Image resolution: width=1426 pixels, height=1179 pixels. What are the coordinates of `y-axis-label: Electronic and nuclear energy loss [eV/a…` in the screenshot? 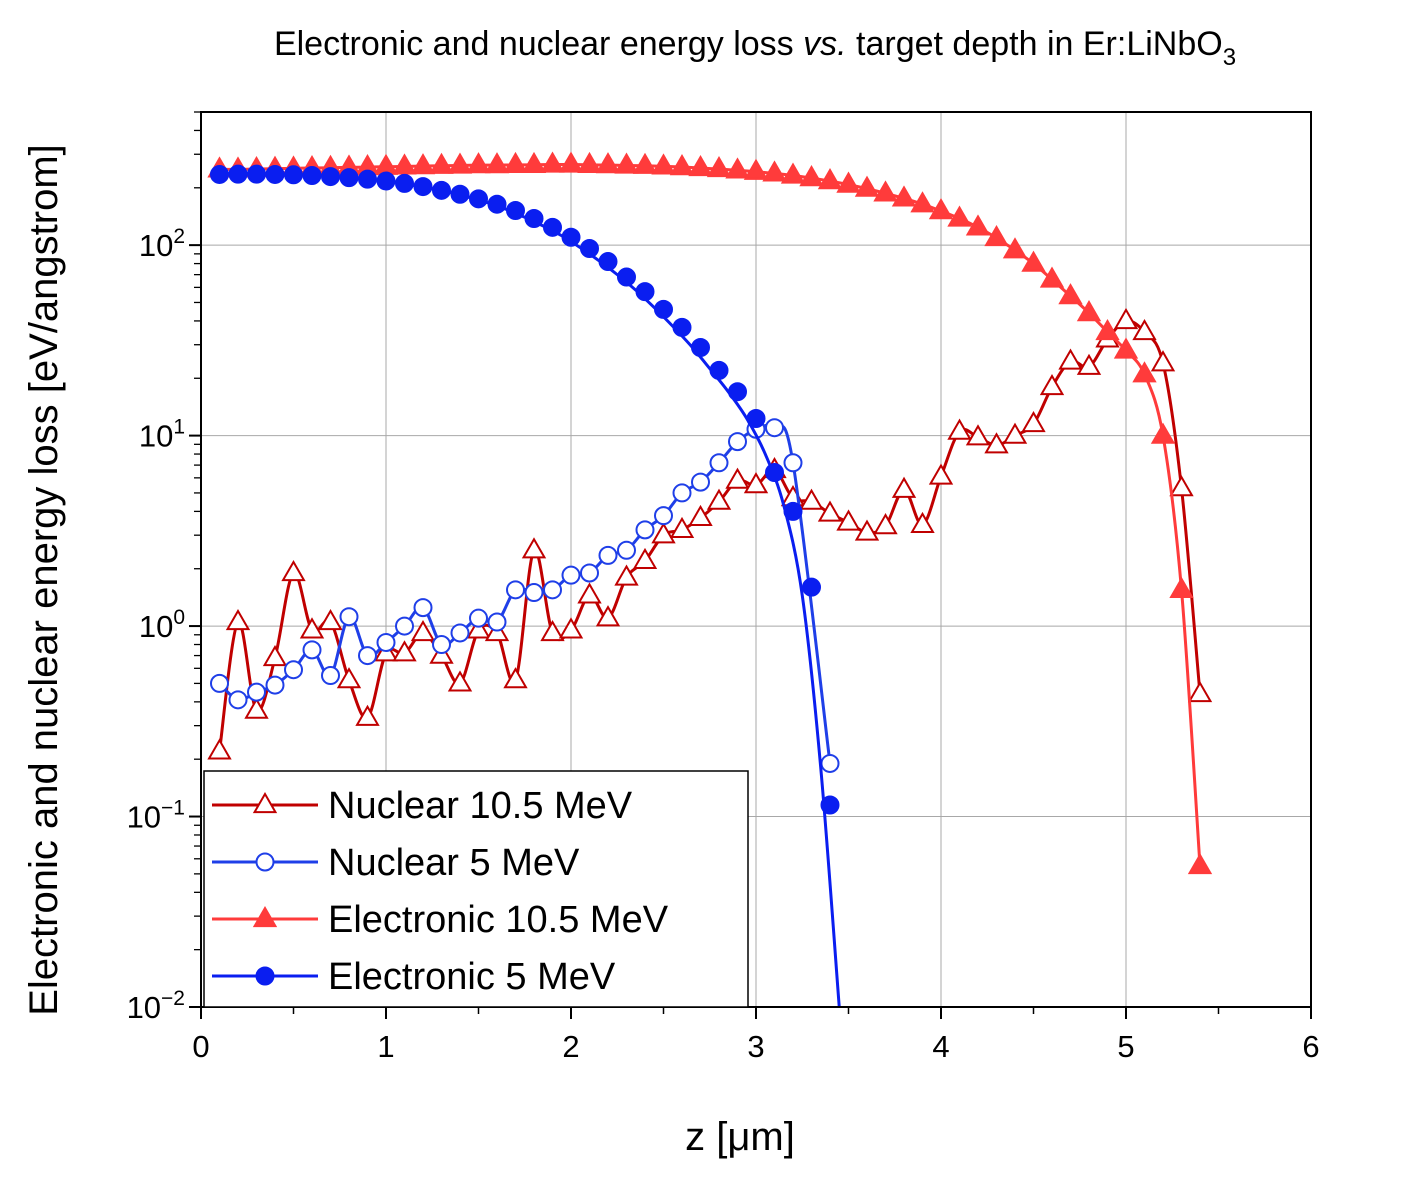 It's located at (44, 580).